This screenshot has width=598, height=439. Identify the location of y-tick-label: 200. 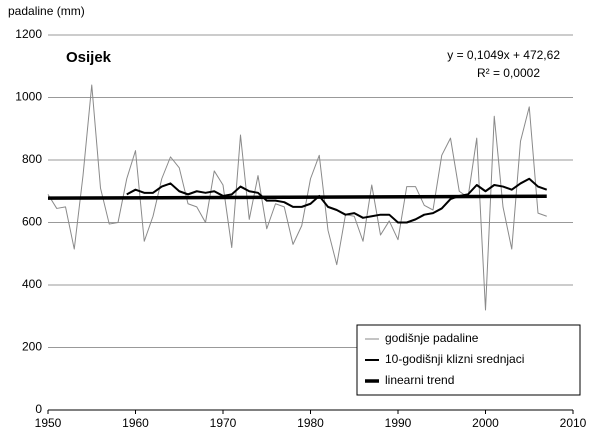
(32, 347).